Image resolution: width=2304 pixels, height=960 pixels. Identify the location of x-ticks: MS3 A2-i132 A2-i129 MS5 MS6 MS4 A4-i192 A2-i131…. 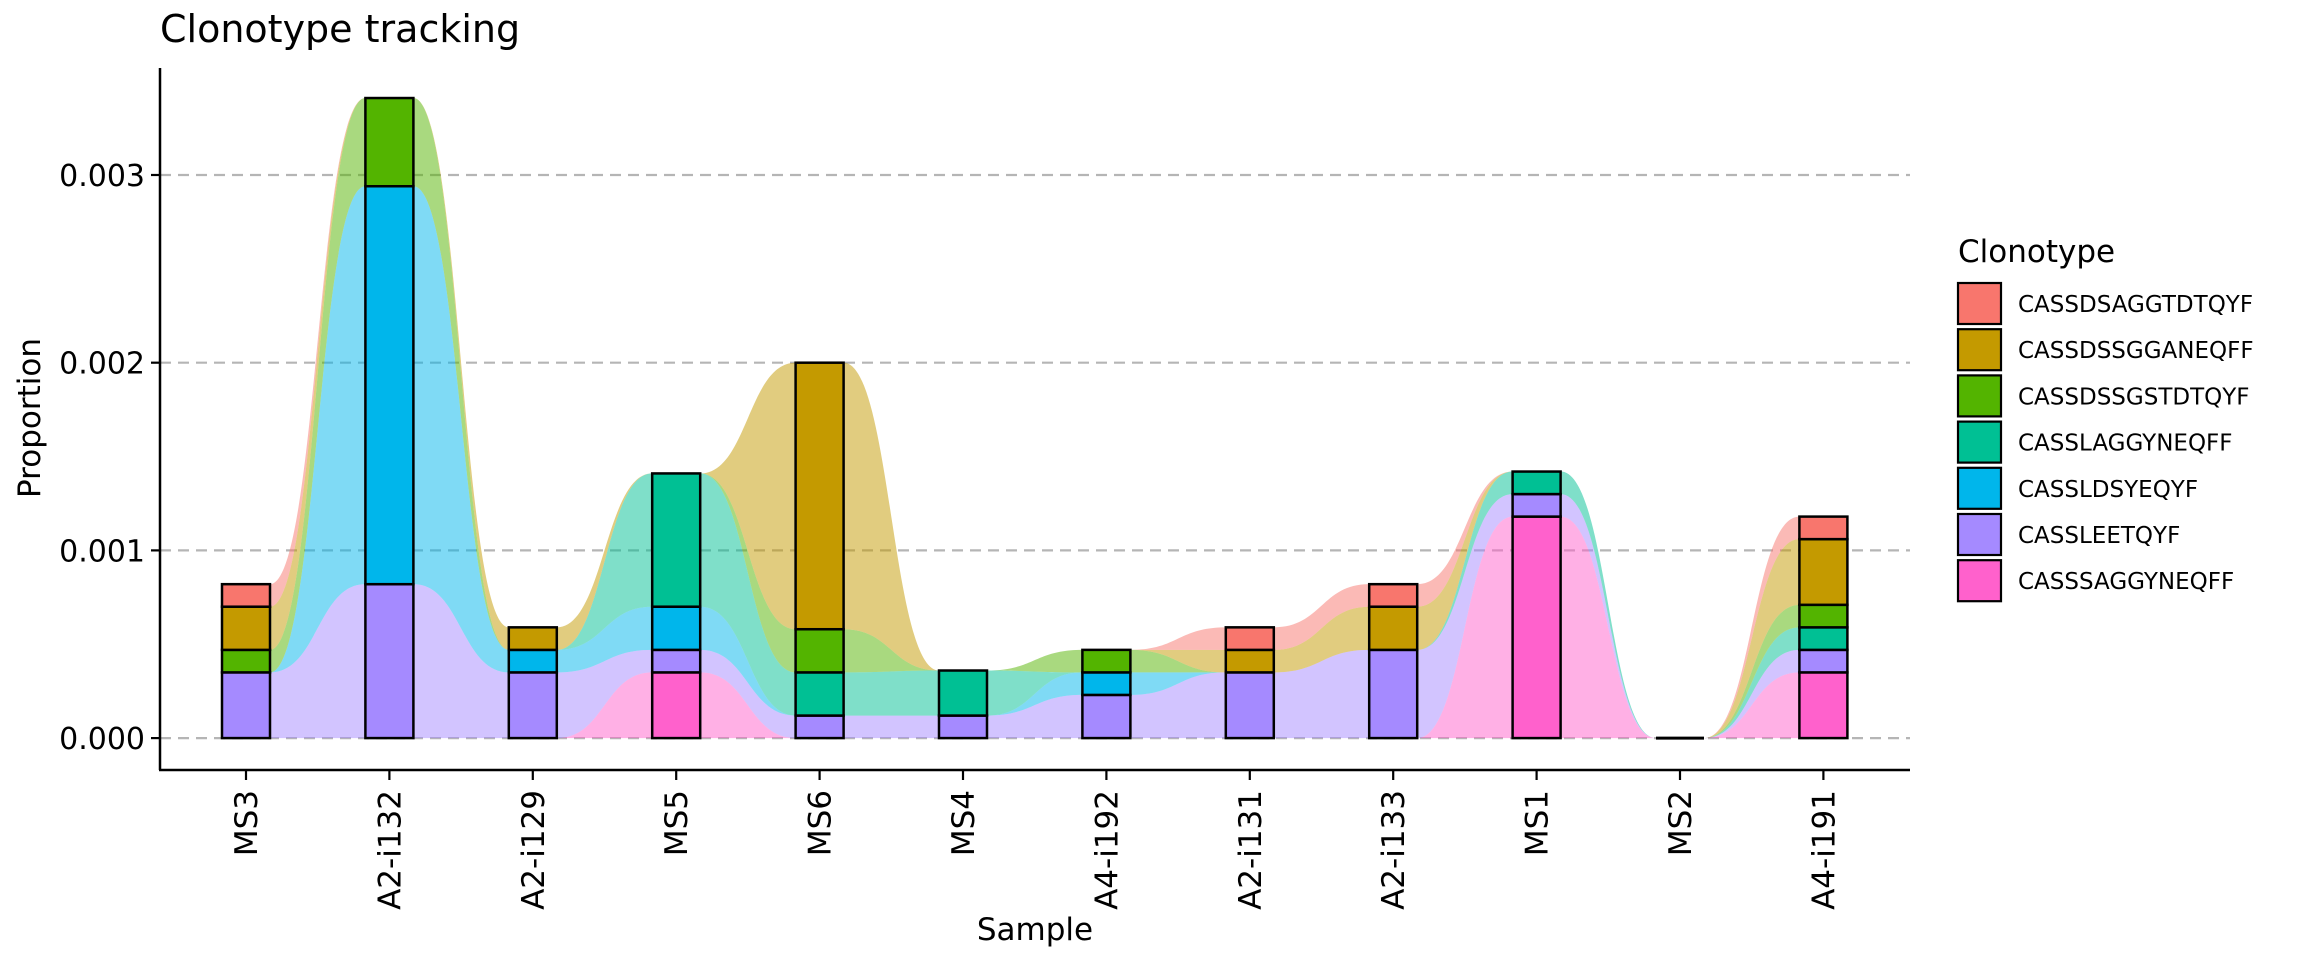
(1035, 840).